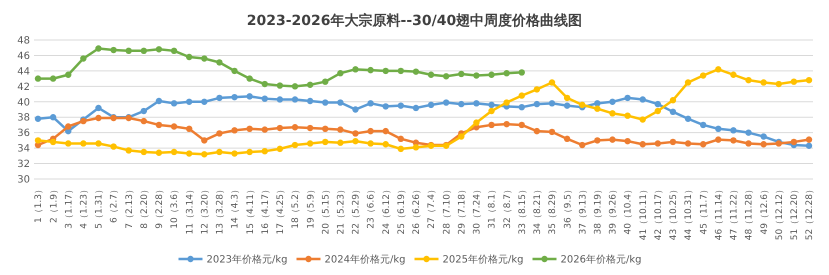  Describe the element at coordinates (23, 134) in the screenshot. I see `y-tick-label: 36` at that location.